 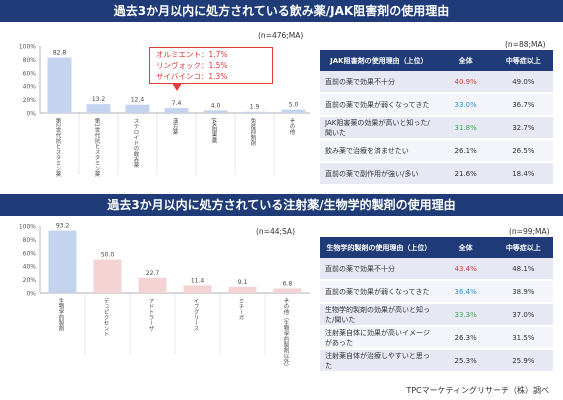 I want to click on x-category-label: 第1世代抗ヒスタミン薬, so click(x=97, y=147).